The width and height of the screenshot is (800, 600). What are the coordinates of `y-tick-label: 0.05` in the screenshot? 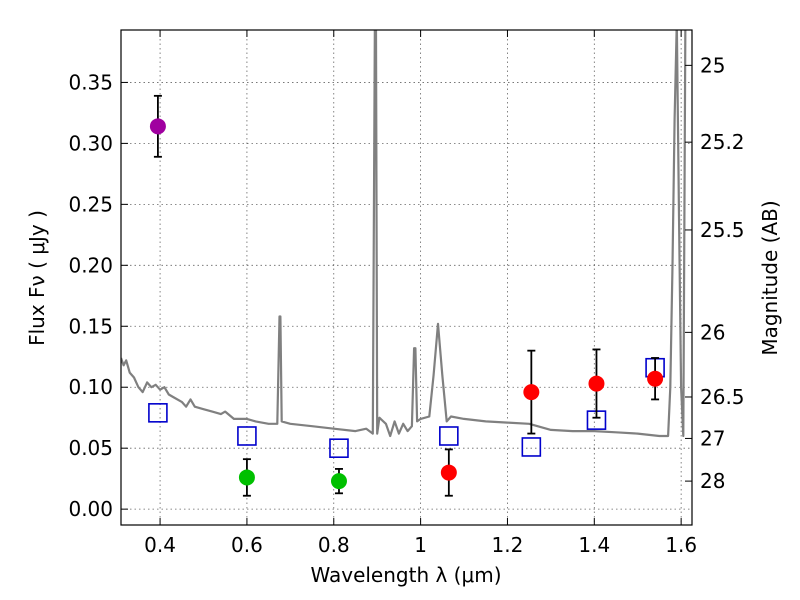 It's located at (90, 448).